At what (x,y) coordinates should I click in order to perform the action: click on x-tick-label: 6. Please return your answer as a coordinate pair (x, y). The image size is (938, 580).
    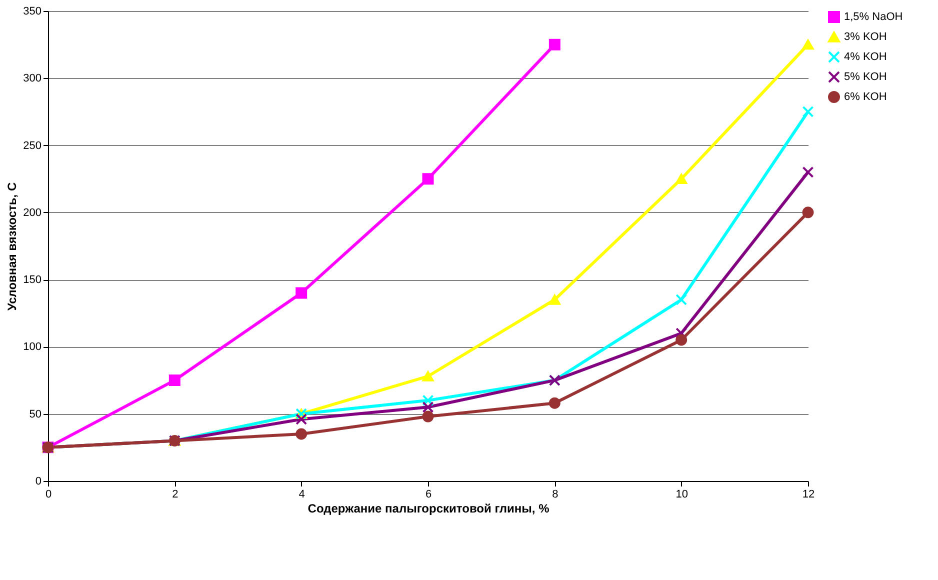
    Looking at the image, I should click on (428, 494).